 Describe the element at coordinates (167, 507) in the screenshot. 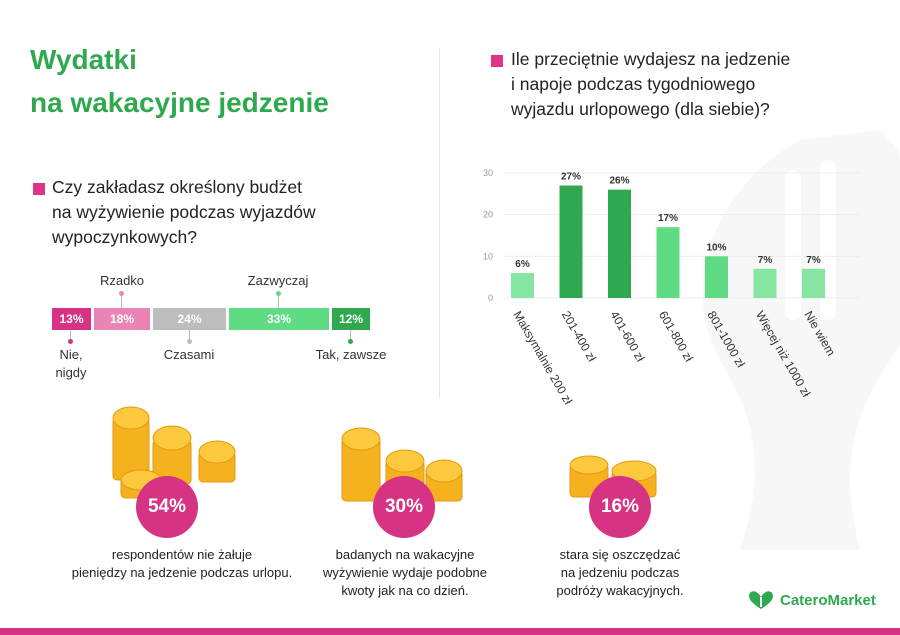

I see `stat-badge: 54%` at that location.